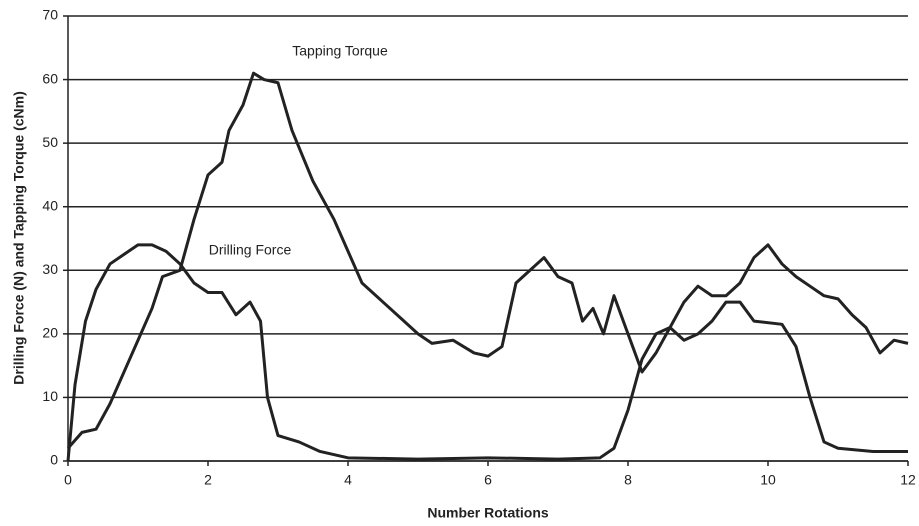 Image resolution: width=919 pixels, height=526 pixels. What do you see at coordinates (50, 205) in the screenshot?
I see `y-tick-label: 40` at bounding box center [50, 205].